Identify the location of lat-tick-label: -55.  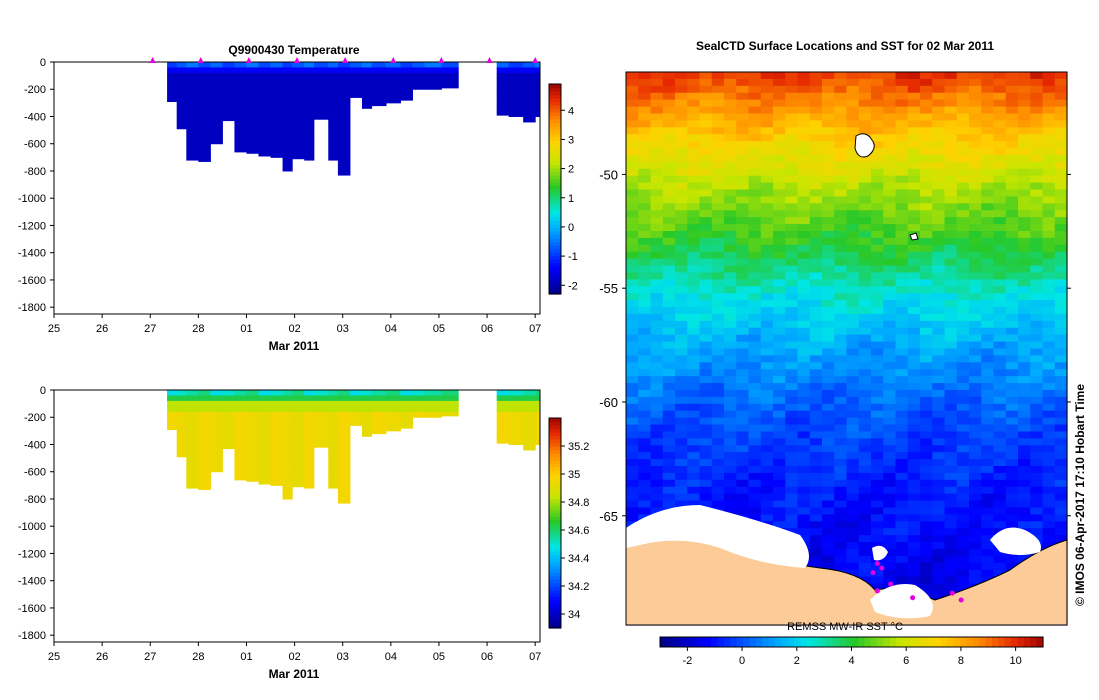
(608, 288).